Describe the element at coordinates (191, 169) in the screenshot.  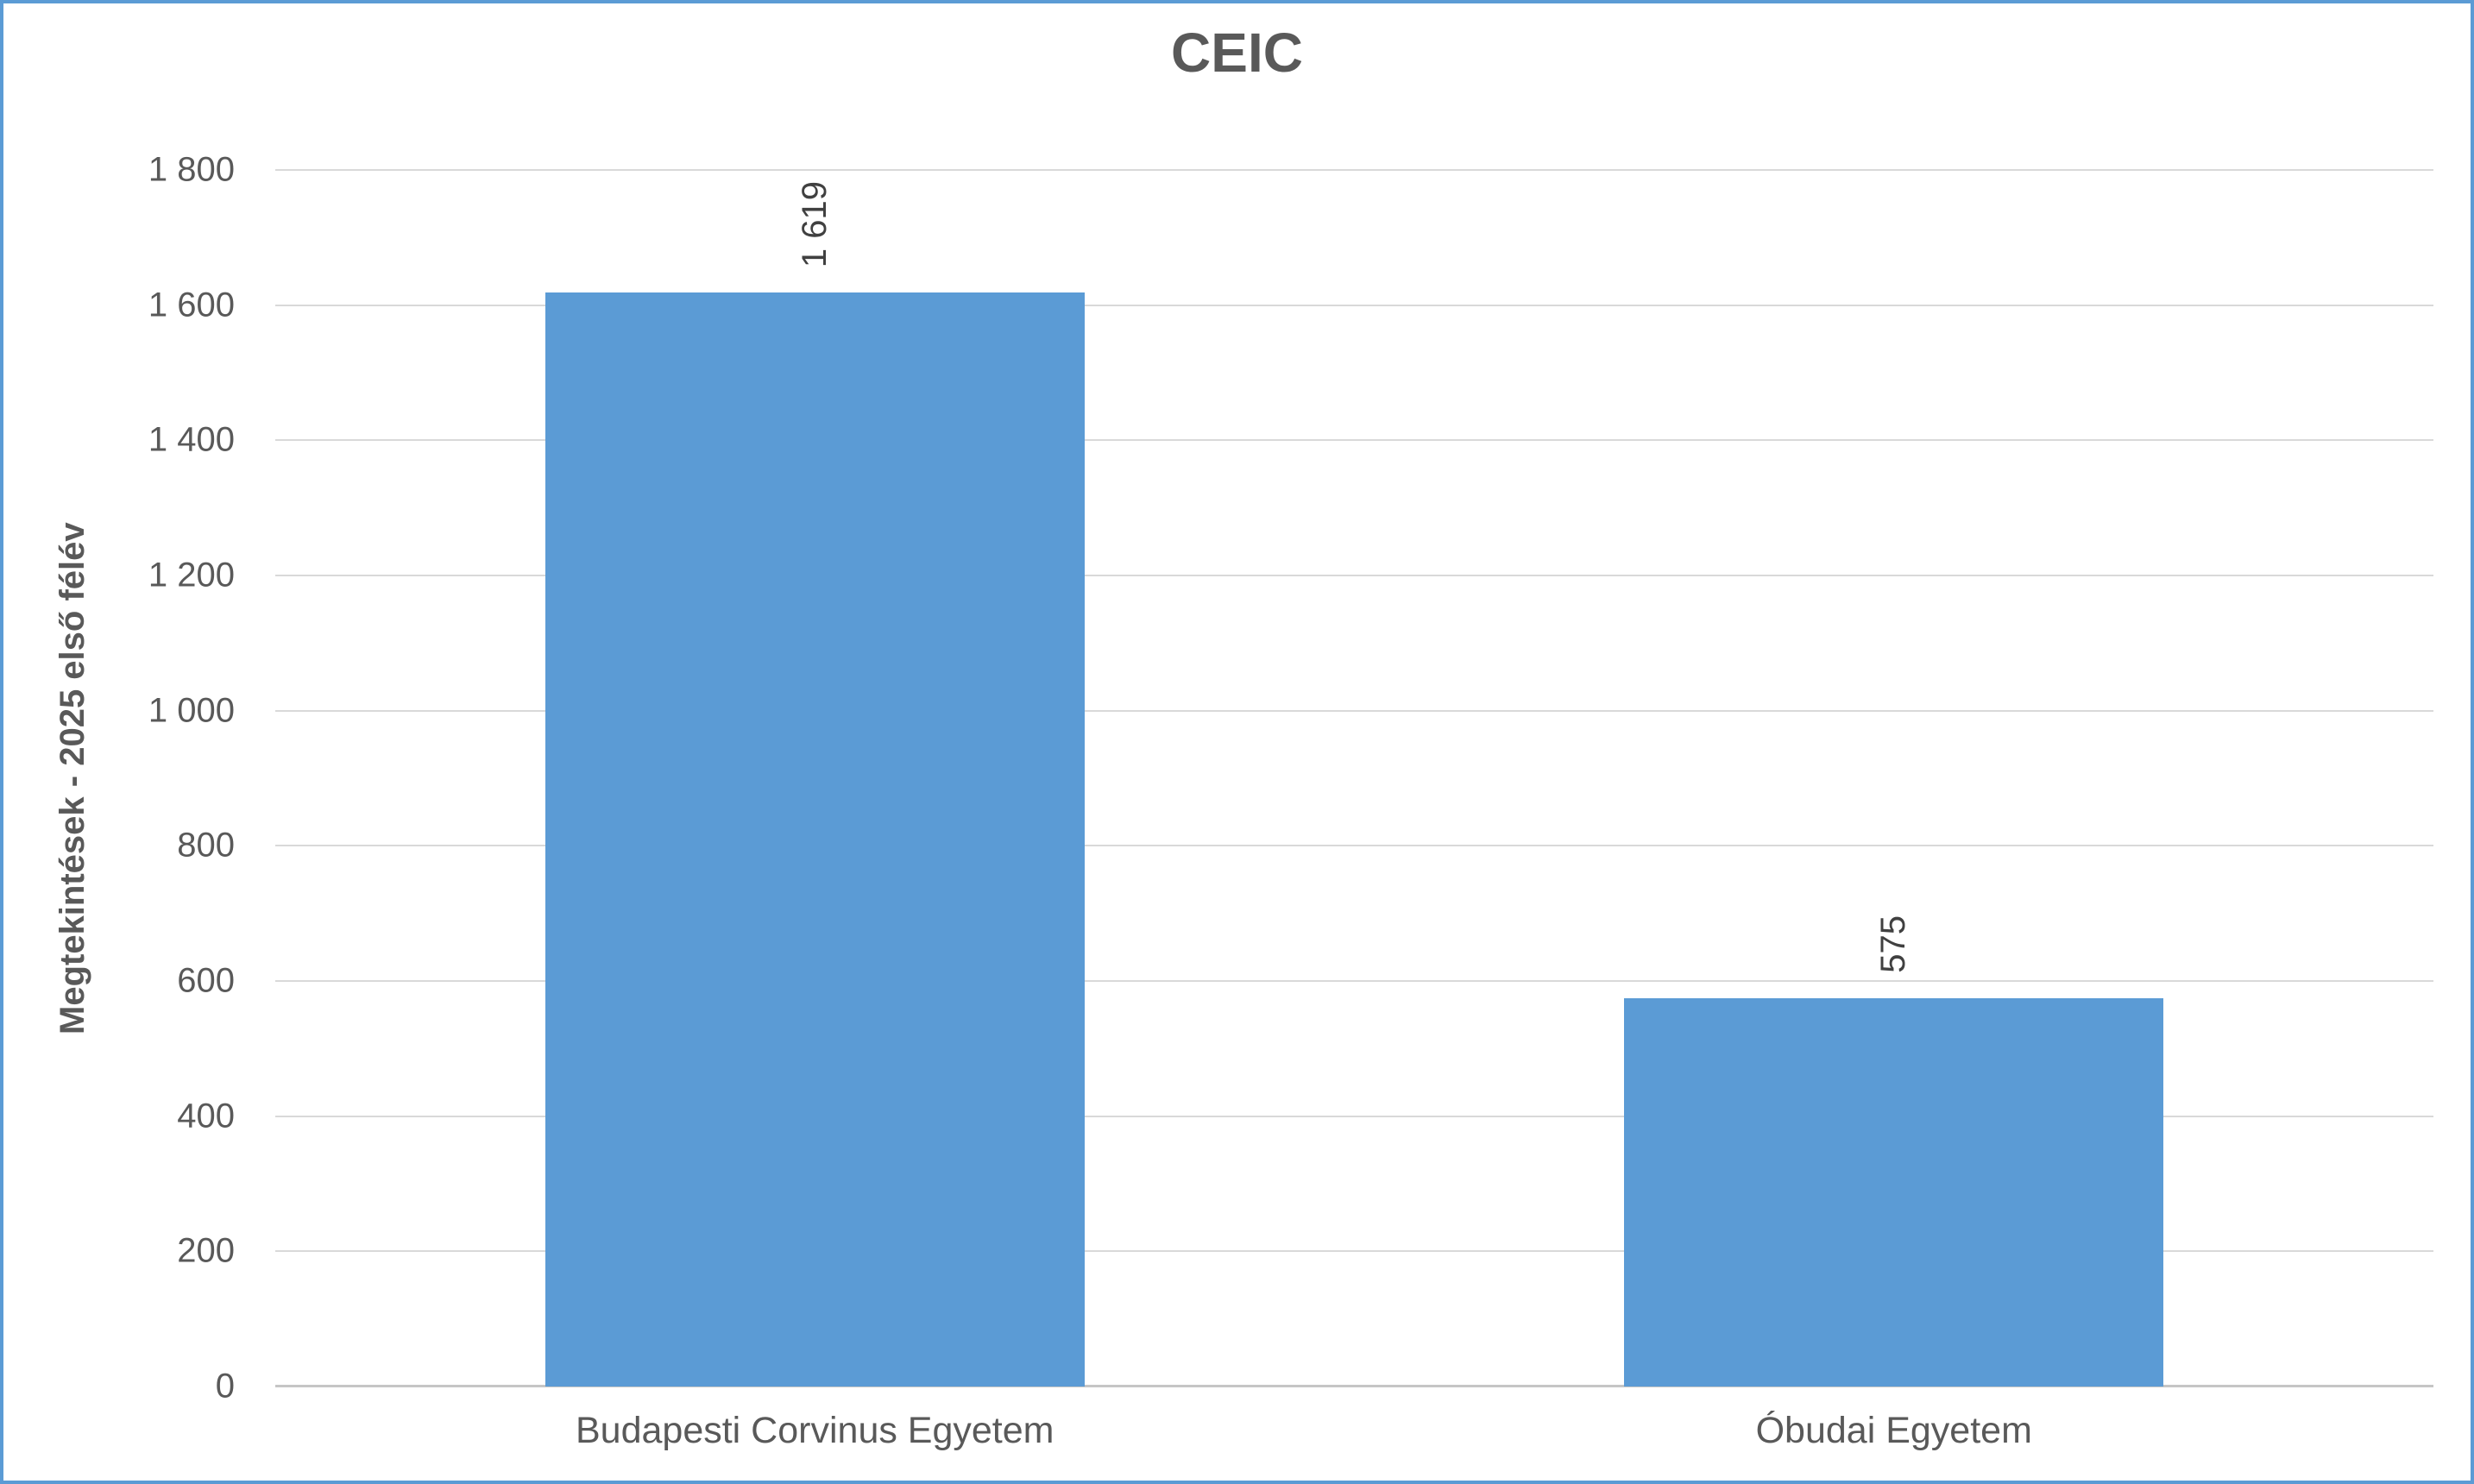
I see `y-tick-label: 1 800` at that location.